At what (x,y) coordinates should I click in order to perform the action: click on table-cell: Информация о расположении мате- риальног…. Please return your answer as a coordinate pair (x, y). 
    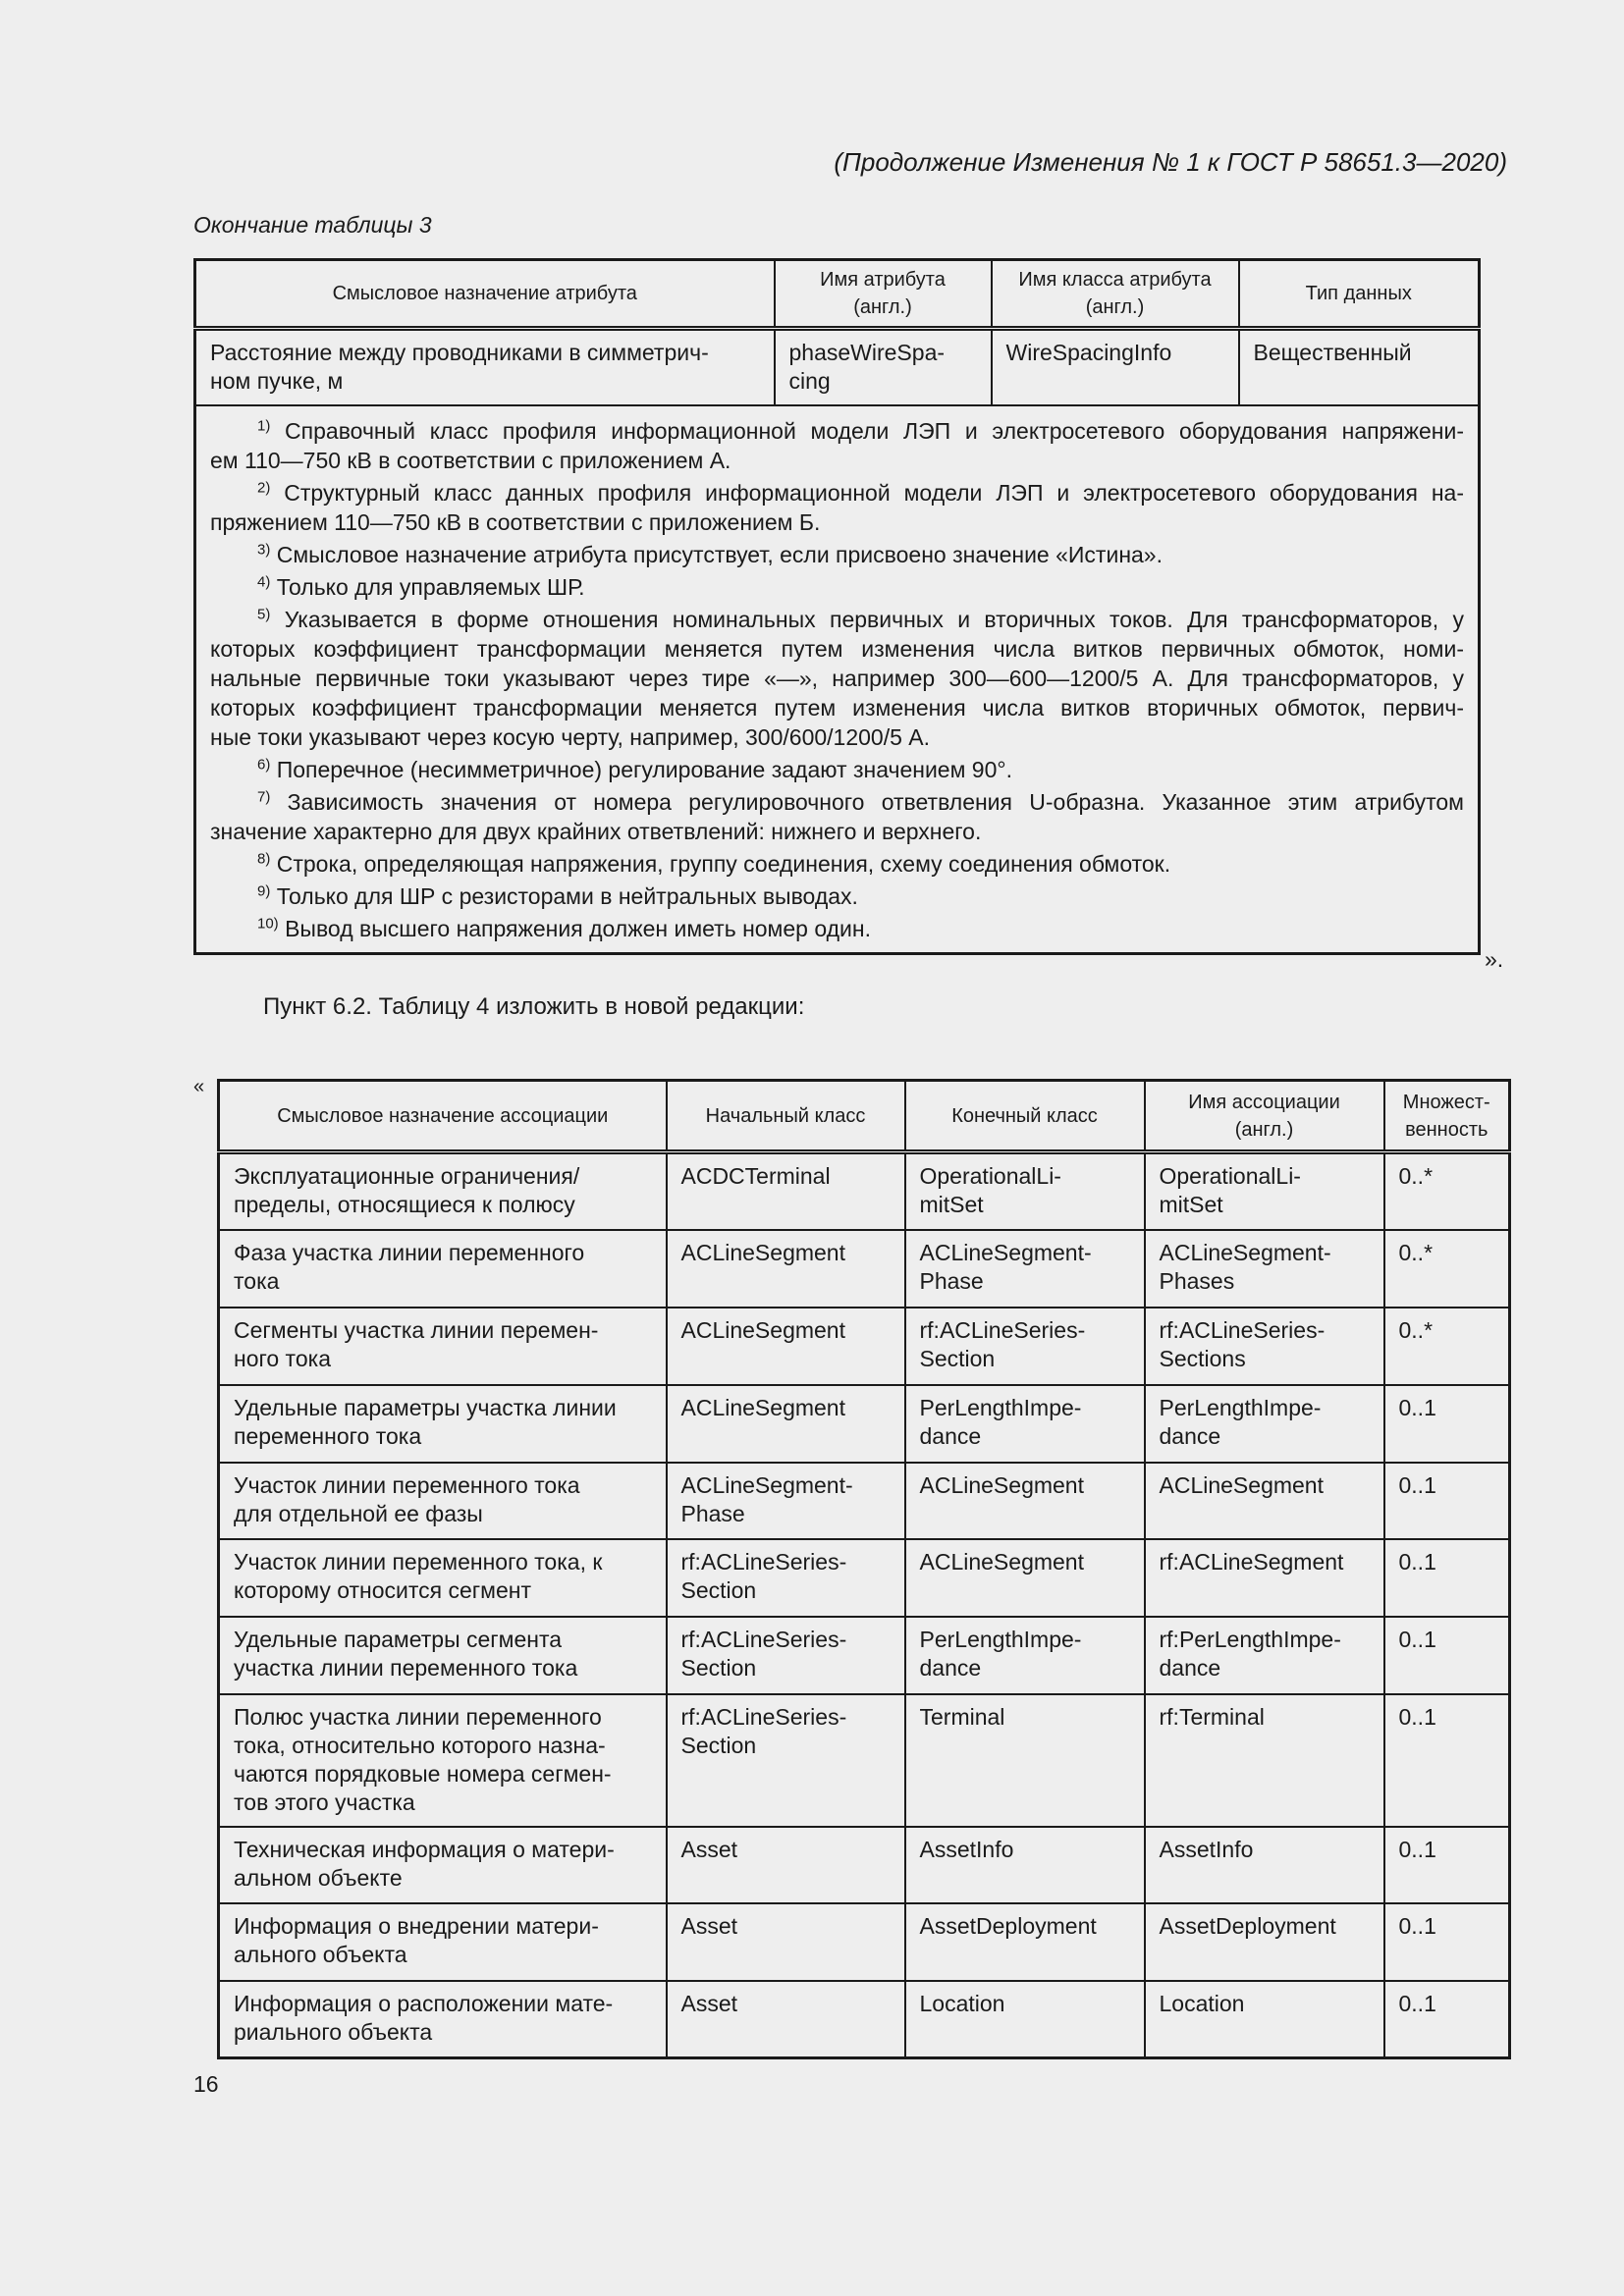
    Looking at the image, I should click on (442, 2019).